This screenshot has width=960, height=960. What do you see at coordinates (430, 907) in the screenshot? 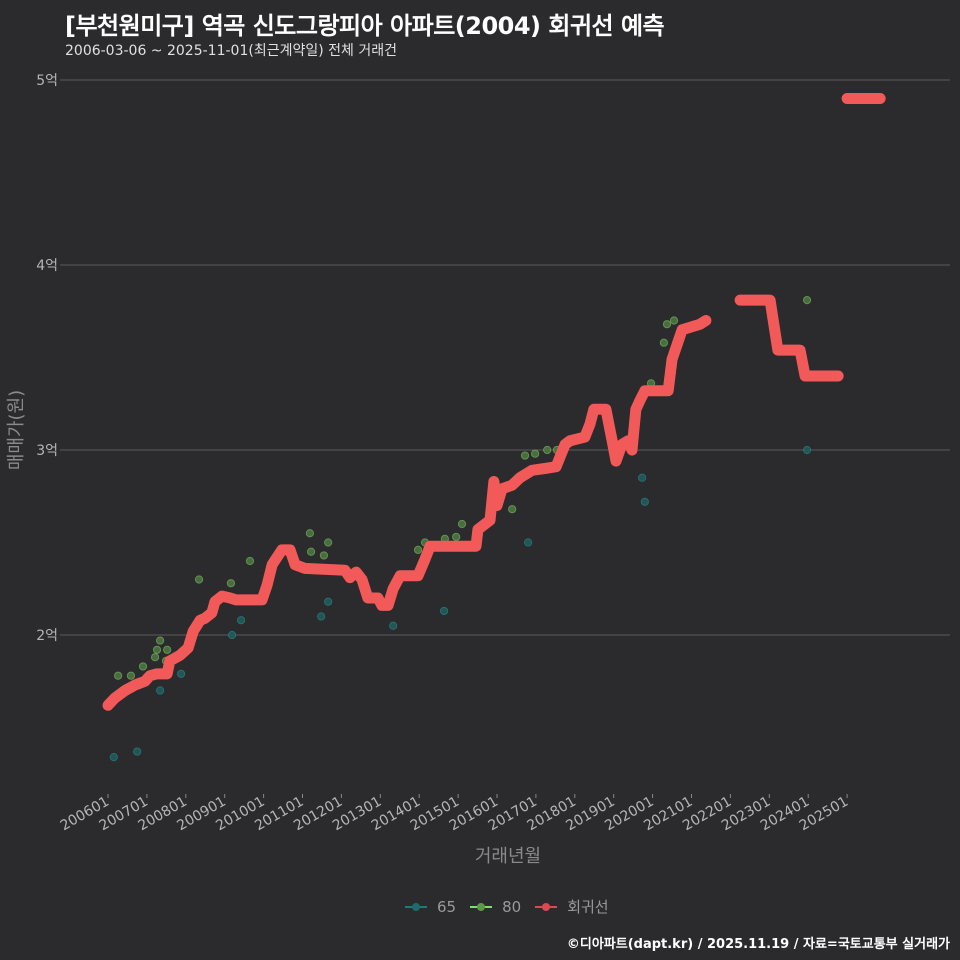
I see `legend-item-65: 65` at bounding box center [430, 907].